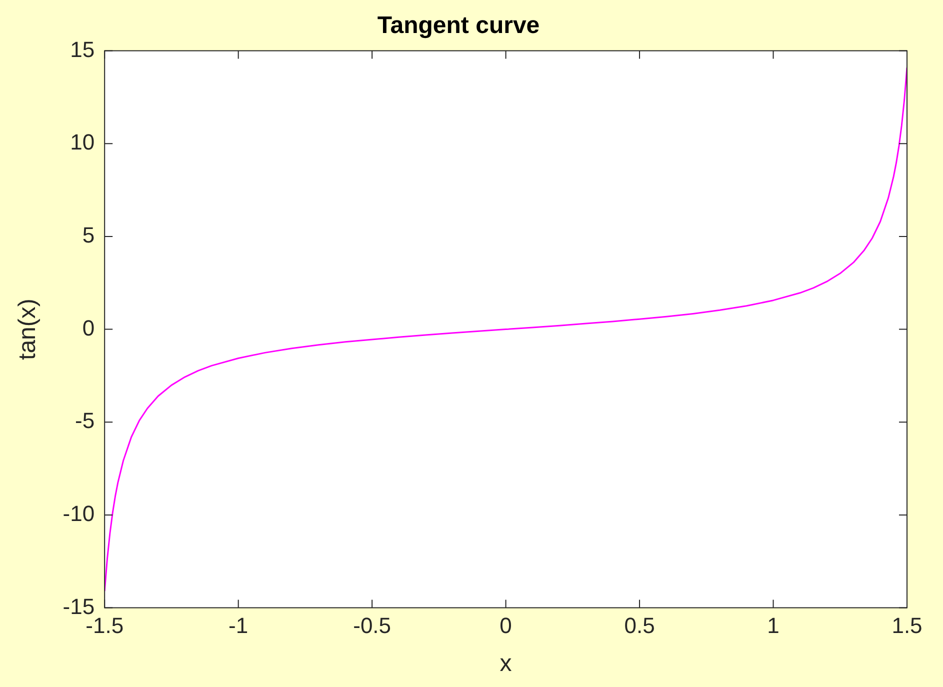  What do you see at coordinates (458, 26) in the screenshot?
I see `chart-title: Tangent curve` at bounding box center [458, 26].